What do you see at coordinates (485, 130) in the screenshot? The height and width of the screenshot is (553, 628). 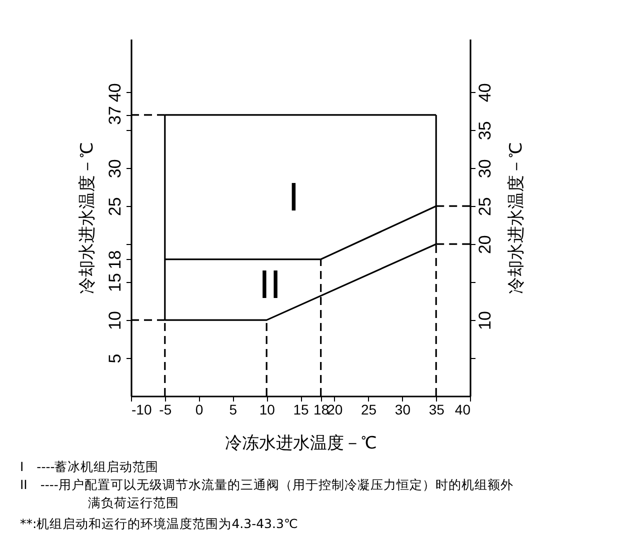 I see `y2-tick-label: 35` at bounding box center [485, 130].